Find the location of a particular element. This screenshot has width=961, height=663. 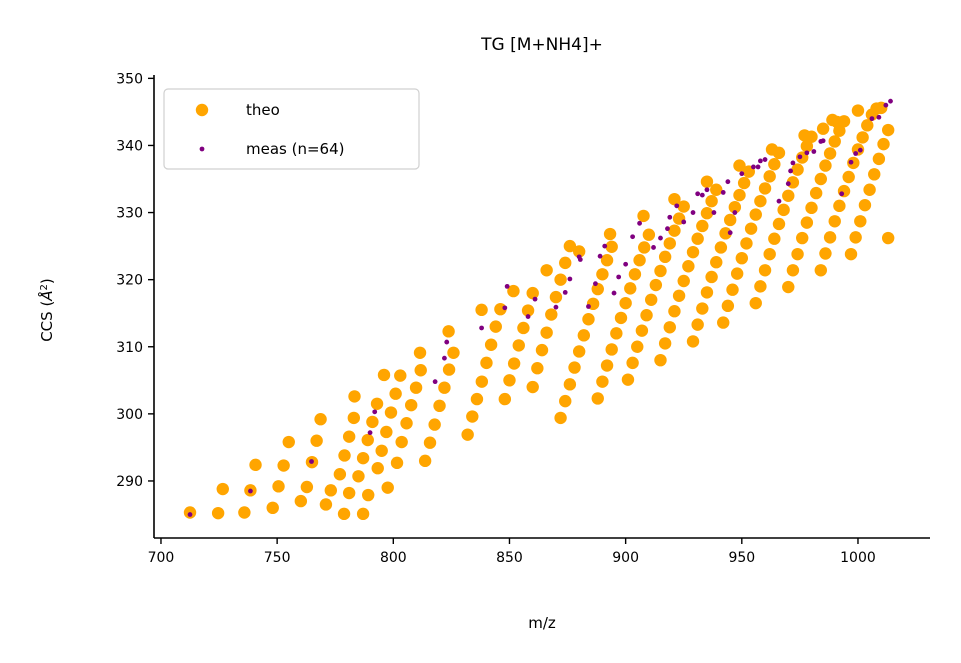

legend-label-theo: theo is located at coordinates (263, 110).